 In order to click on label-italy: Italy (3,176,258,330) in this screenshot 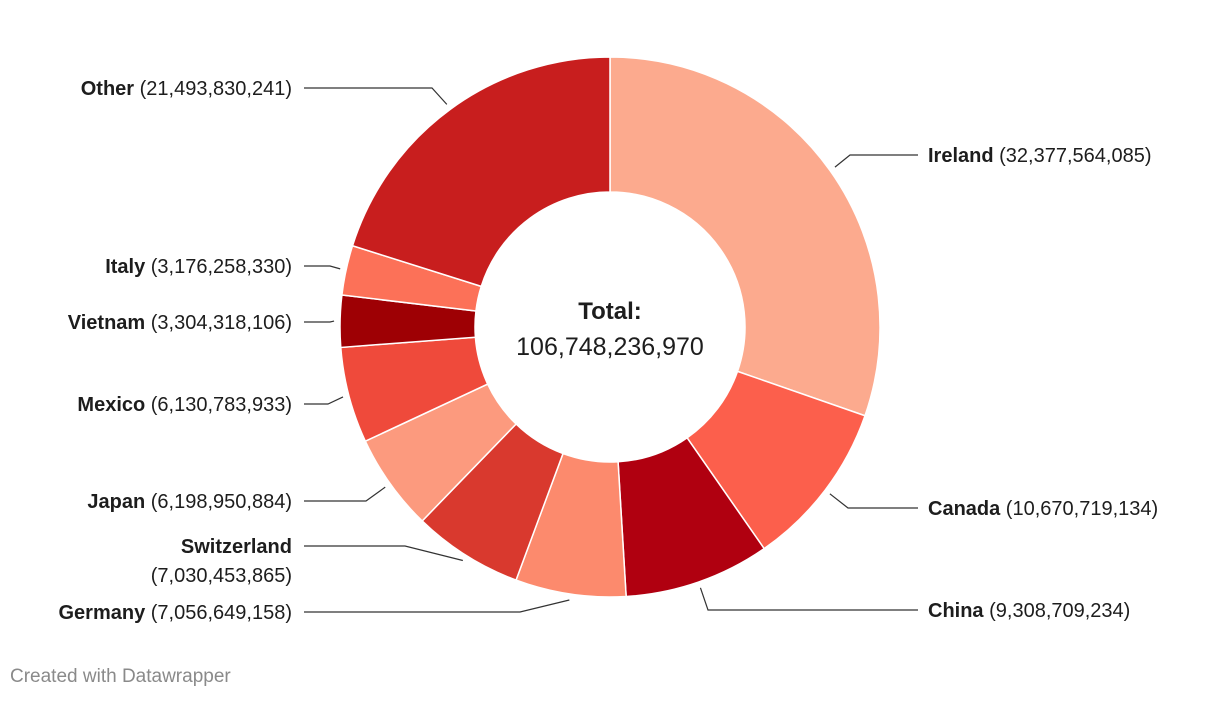, I will do `click(198, 267)`.